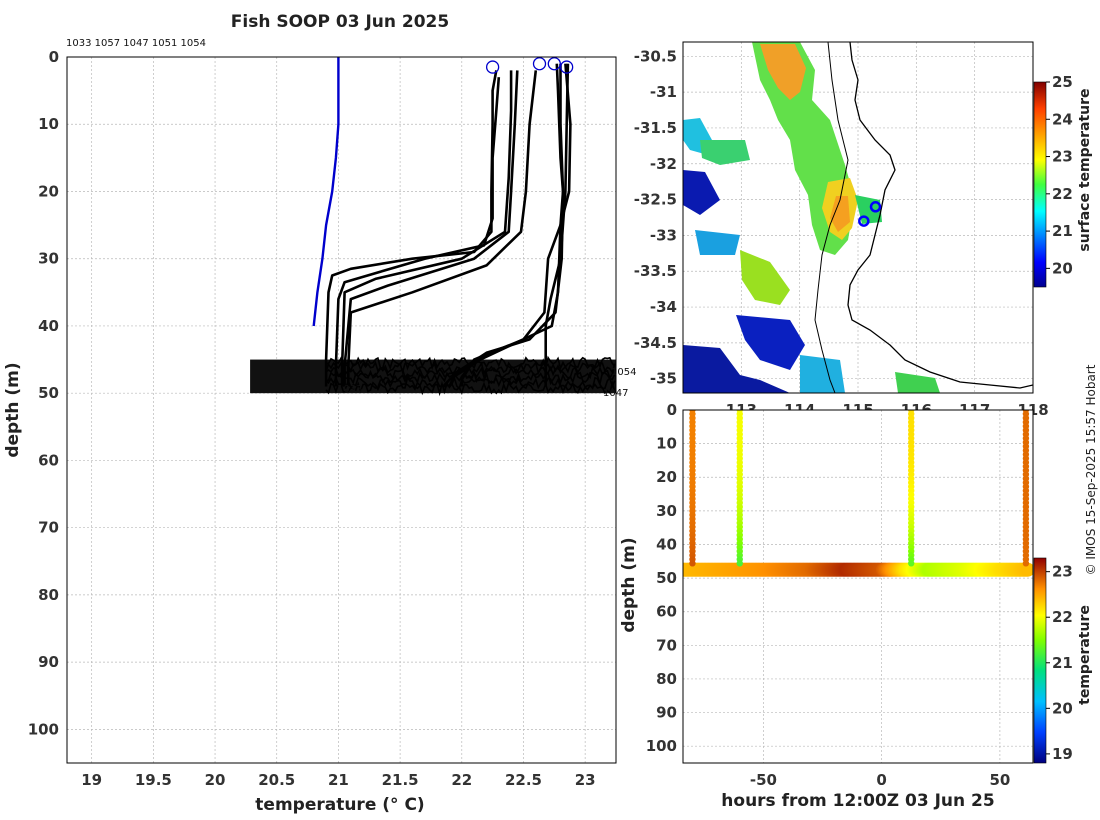 This screenshot has height=820, width=1100. What do you see at coordinates (661, 746) in the screenshot?
I see `depth-time-ytick-10: 100` at bounding box center [661, 746].